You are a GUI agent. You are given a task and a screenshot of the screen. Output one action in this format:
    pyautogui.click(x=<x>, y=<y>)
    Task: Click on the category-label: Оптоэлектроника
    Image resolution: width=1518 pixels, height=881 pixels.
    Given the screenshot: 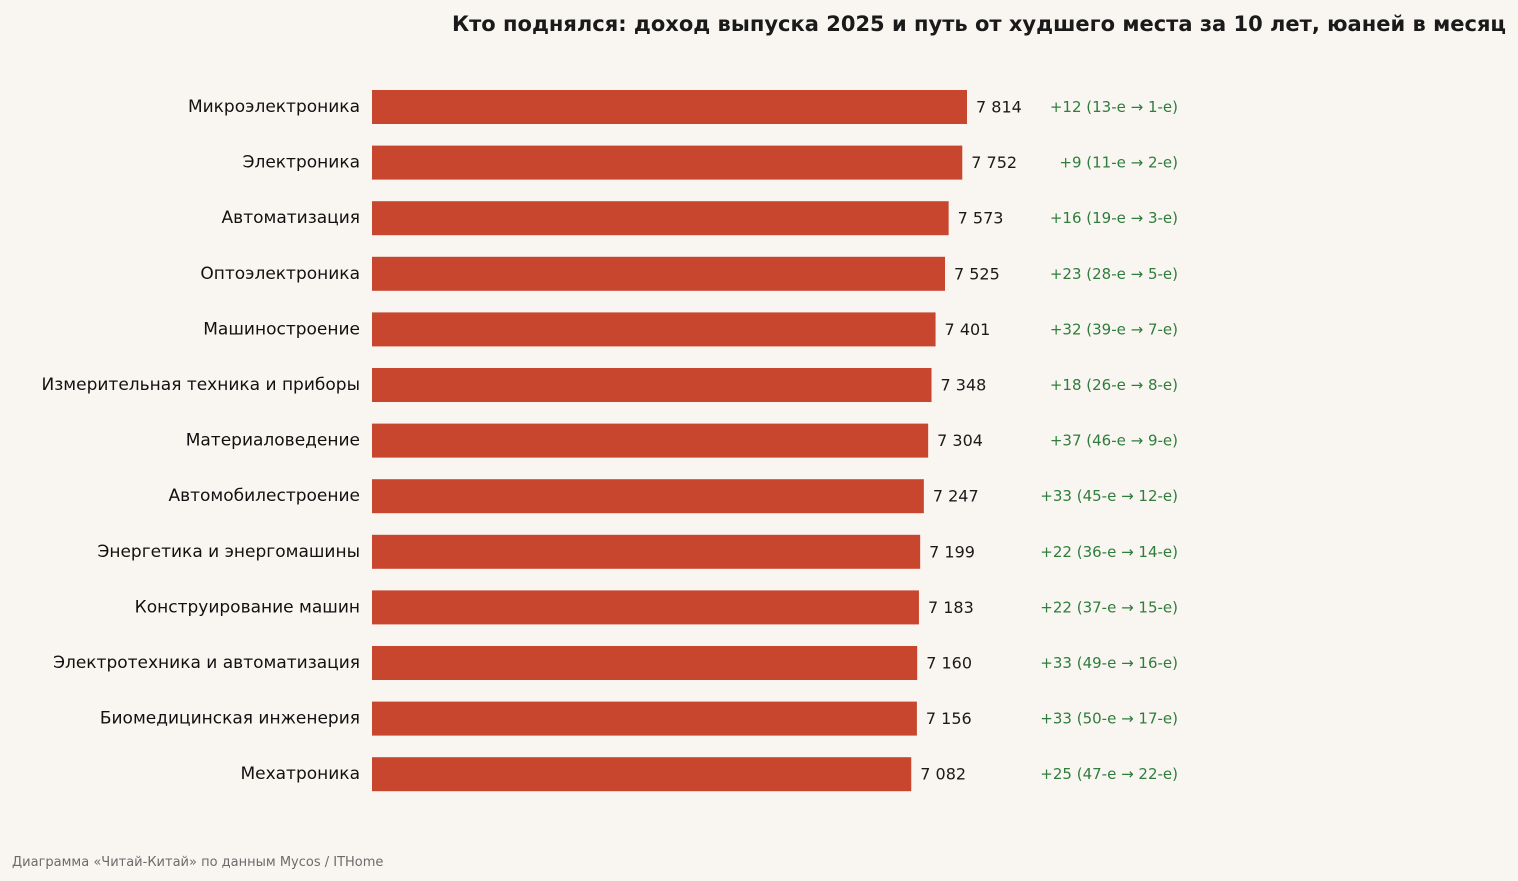 What is the action you would take?
    pyautogui.click(x=280, y=274)
    